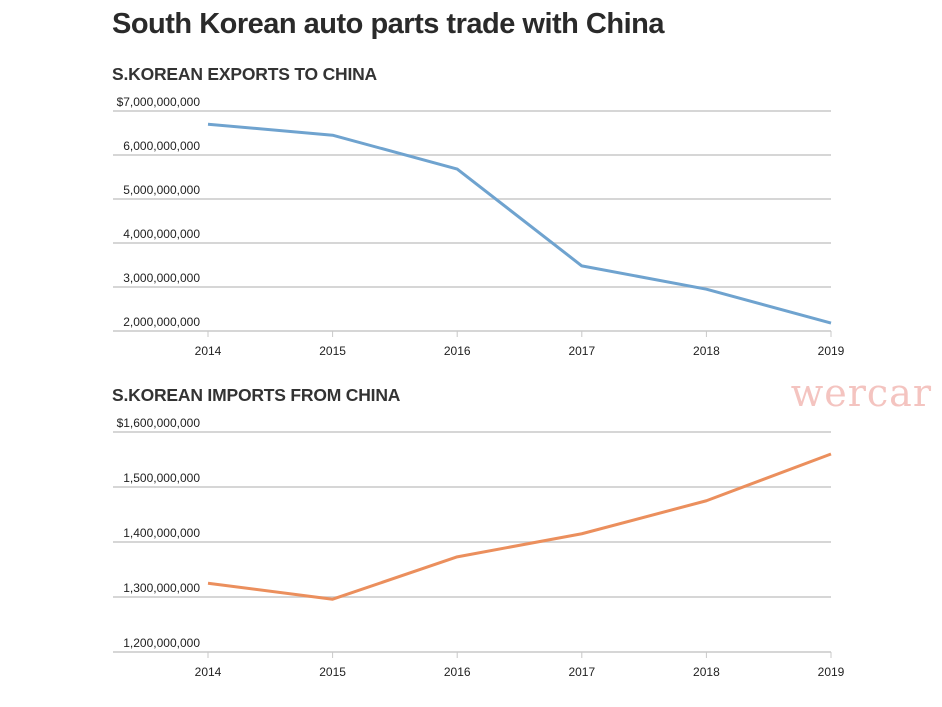 The image size is (942, 707). What do you see at coordinates (161, 234) in the screenshot?
I see `y-tick-label: 4,000,000,000` at bounding box center [161, 234].